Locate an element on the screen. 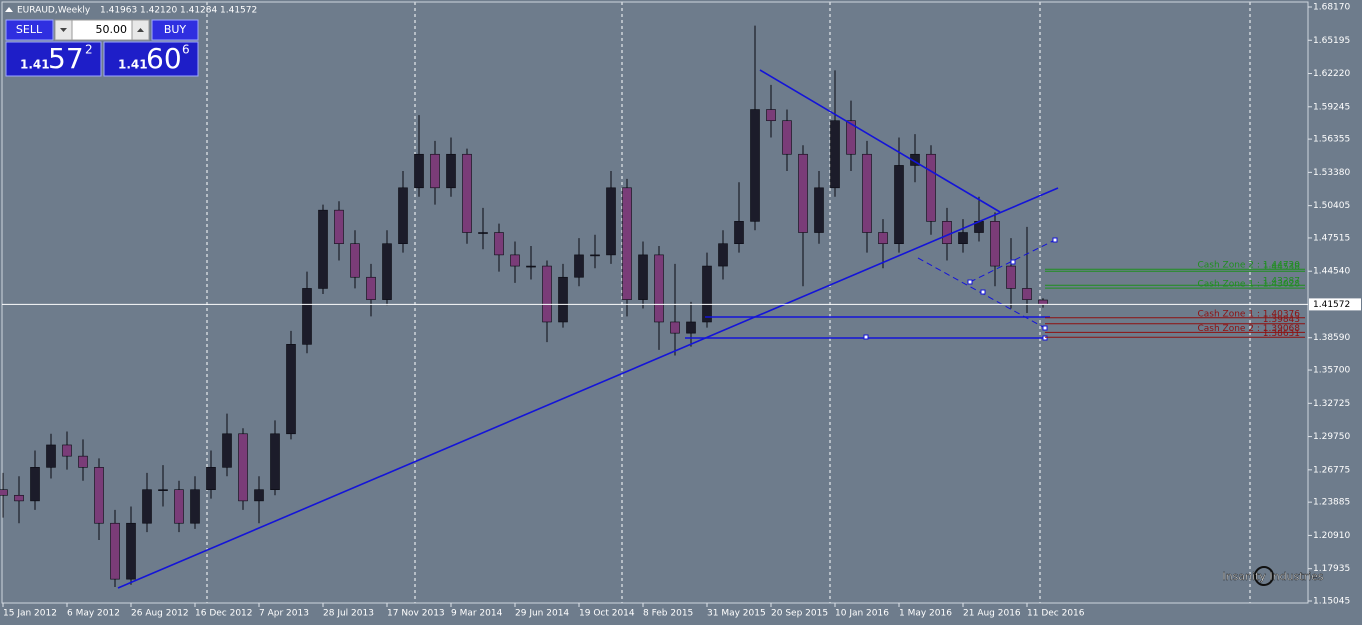  anchor-points is located at coordinates (960, 289).